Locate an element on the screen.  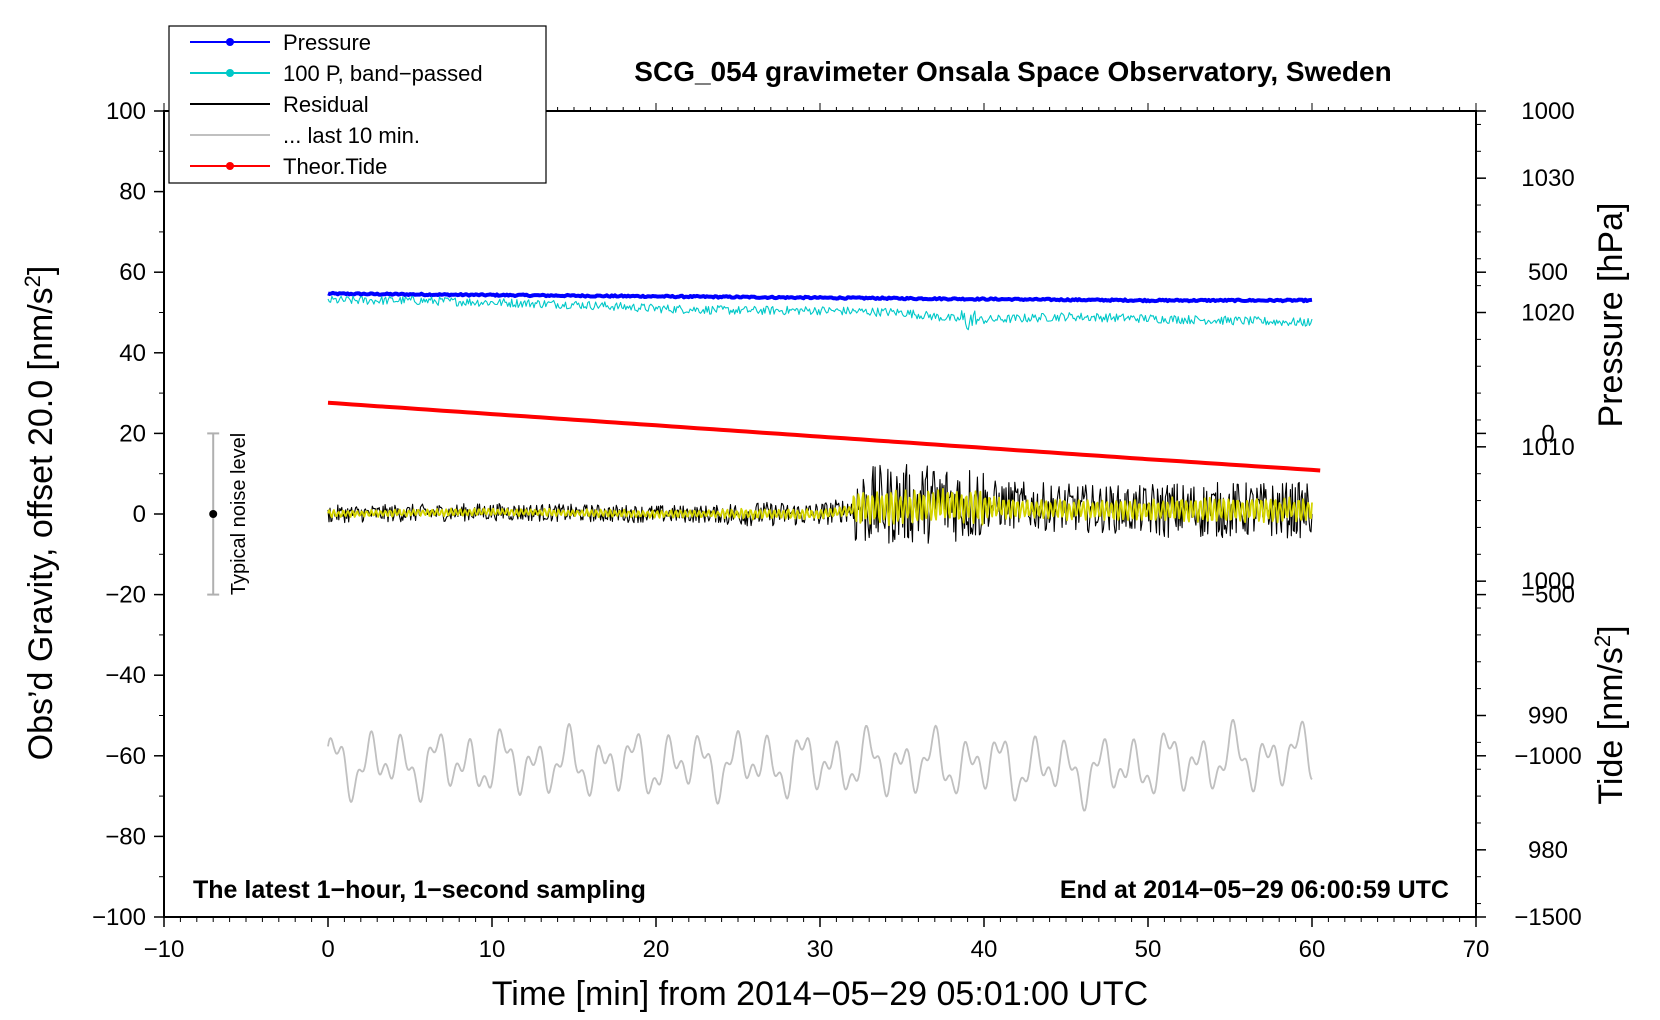
y-axis-label-tide-sup: 2 is located at coordinates (1602, 641).